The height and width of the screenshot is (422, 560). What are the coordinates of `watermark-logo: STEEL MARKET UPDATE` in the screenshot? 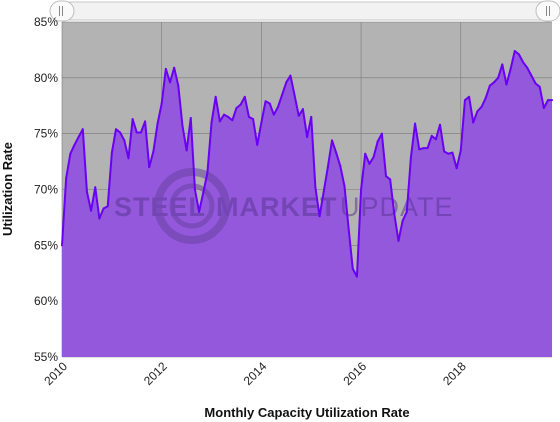 It's located at (283, 206).